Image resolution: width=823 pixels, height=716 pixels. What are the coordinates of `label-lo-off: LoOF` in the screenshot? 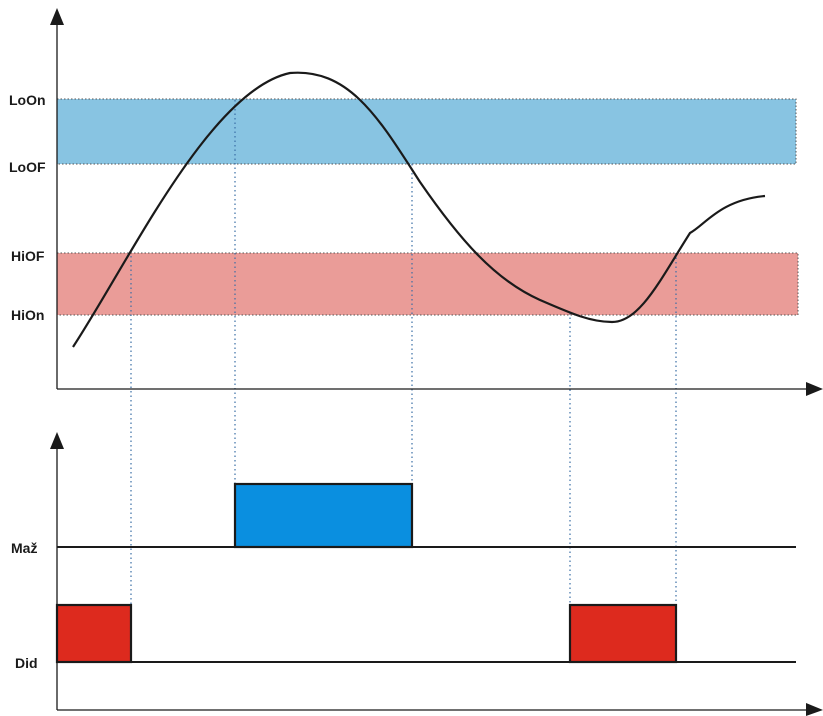 It's located at (27, 167).